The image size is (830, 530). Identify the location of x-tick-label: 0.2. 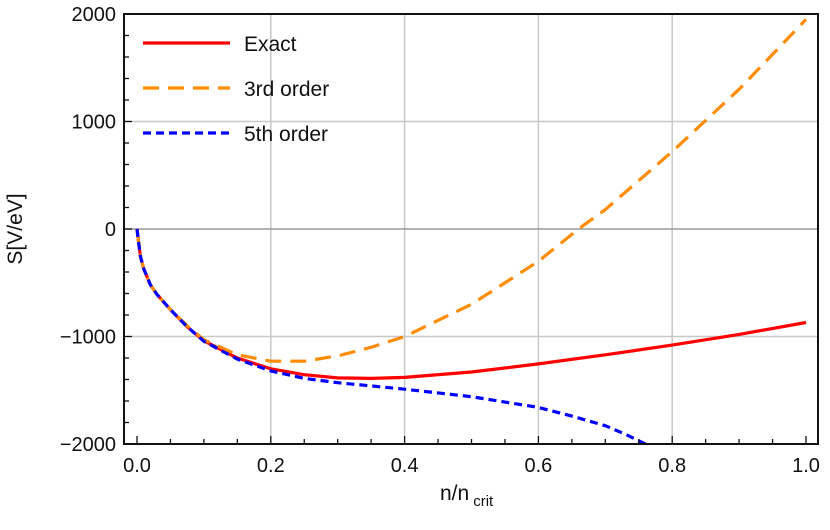
(271, 466).